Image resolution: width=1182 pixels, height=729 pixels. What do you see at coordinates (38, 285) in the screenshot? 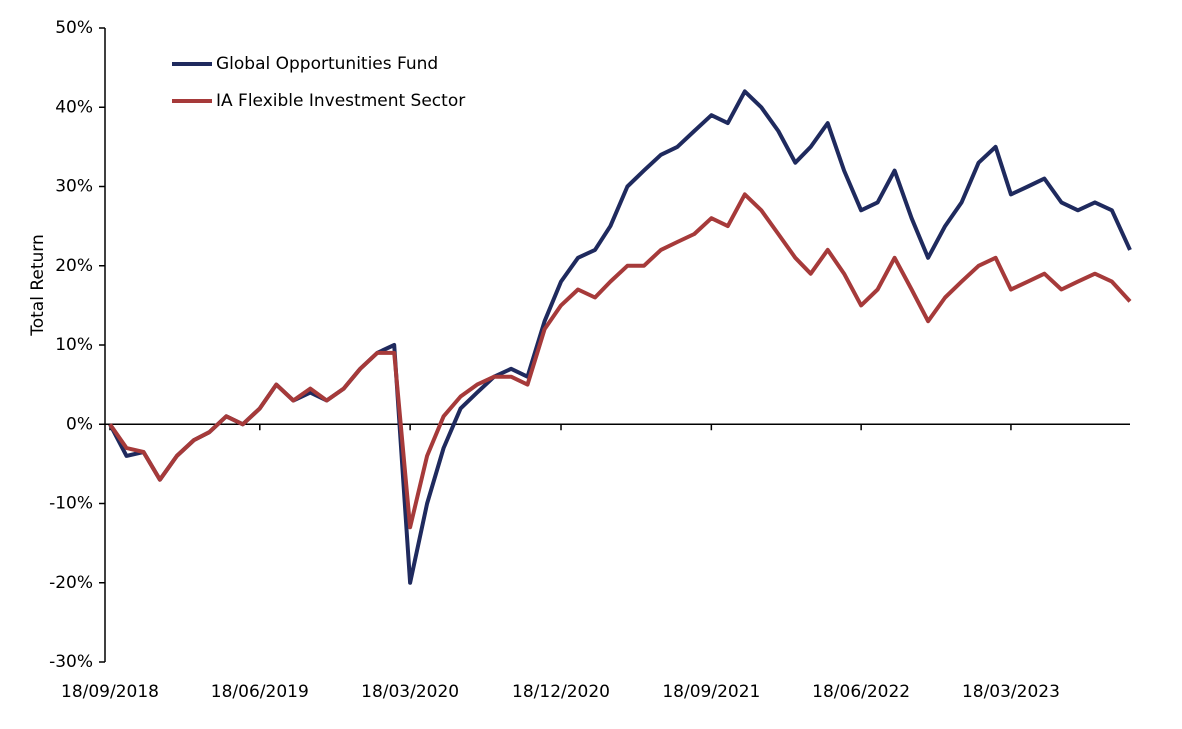
I see `y-axis-label: Total Return` at bounding box center [38, 285].